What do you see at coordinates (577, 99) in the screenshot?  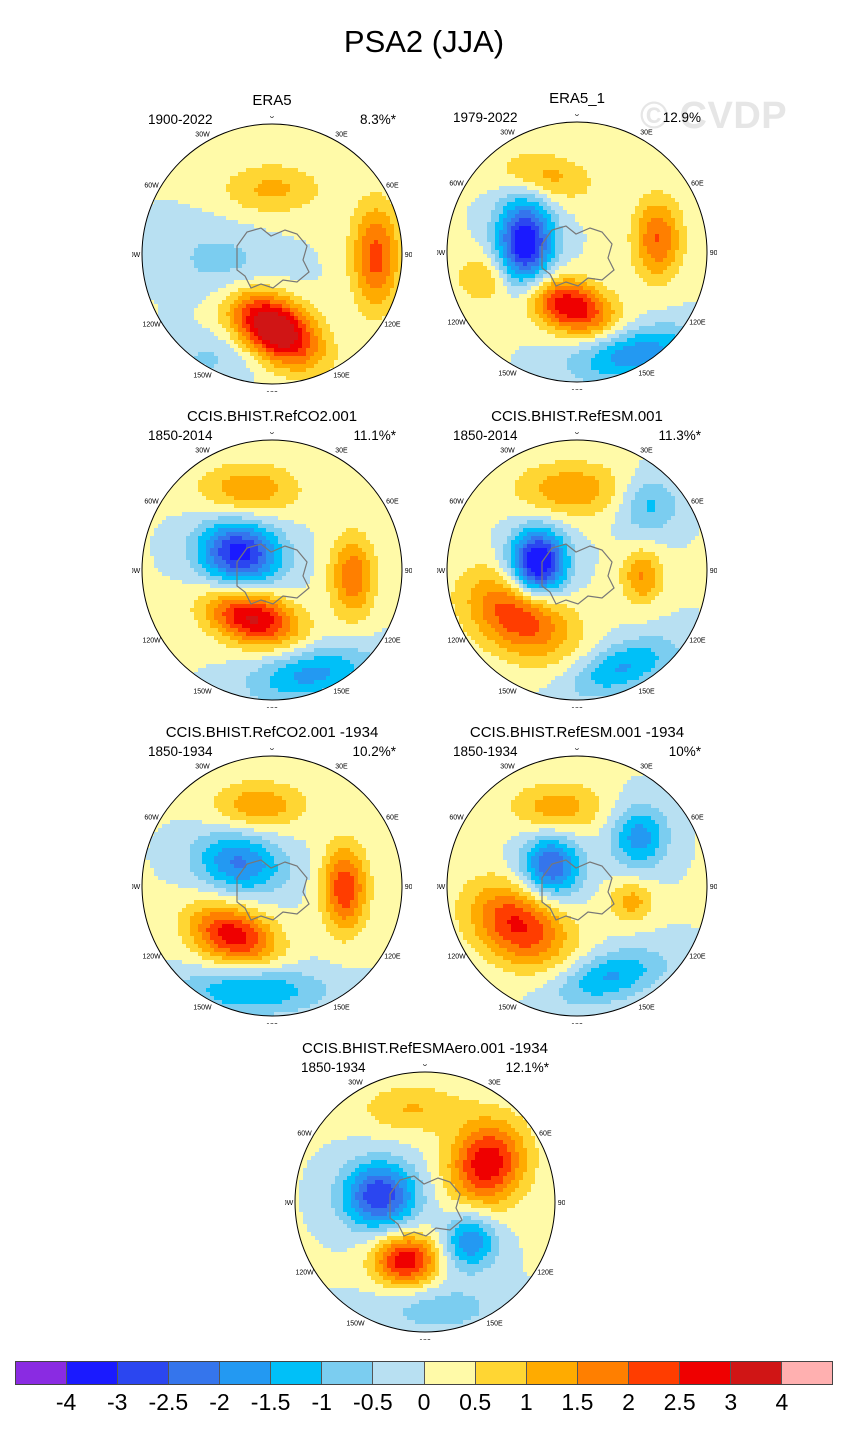 I see `panel-title: ERA5_1` at bounding box center [577, 99].